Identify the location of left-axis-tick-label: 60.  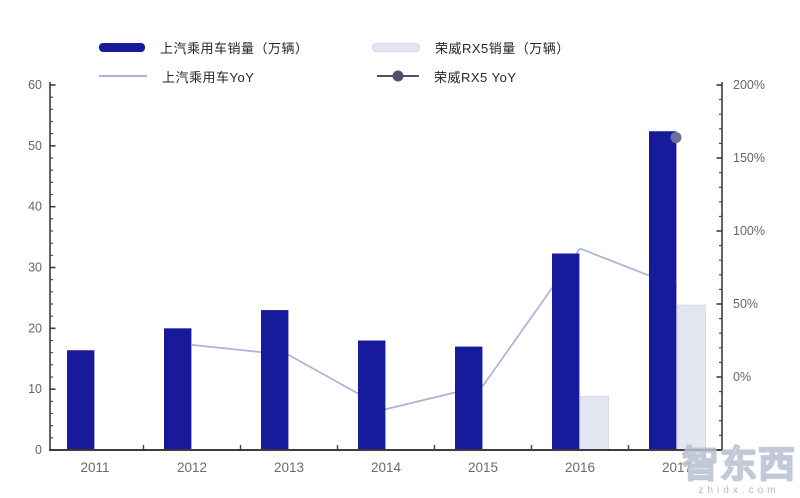
(35, 85).